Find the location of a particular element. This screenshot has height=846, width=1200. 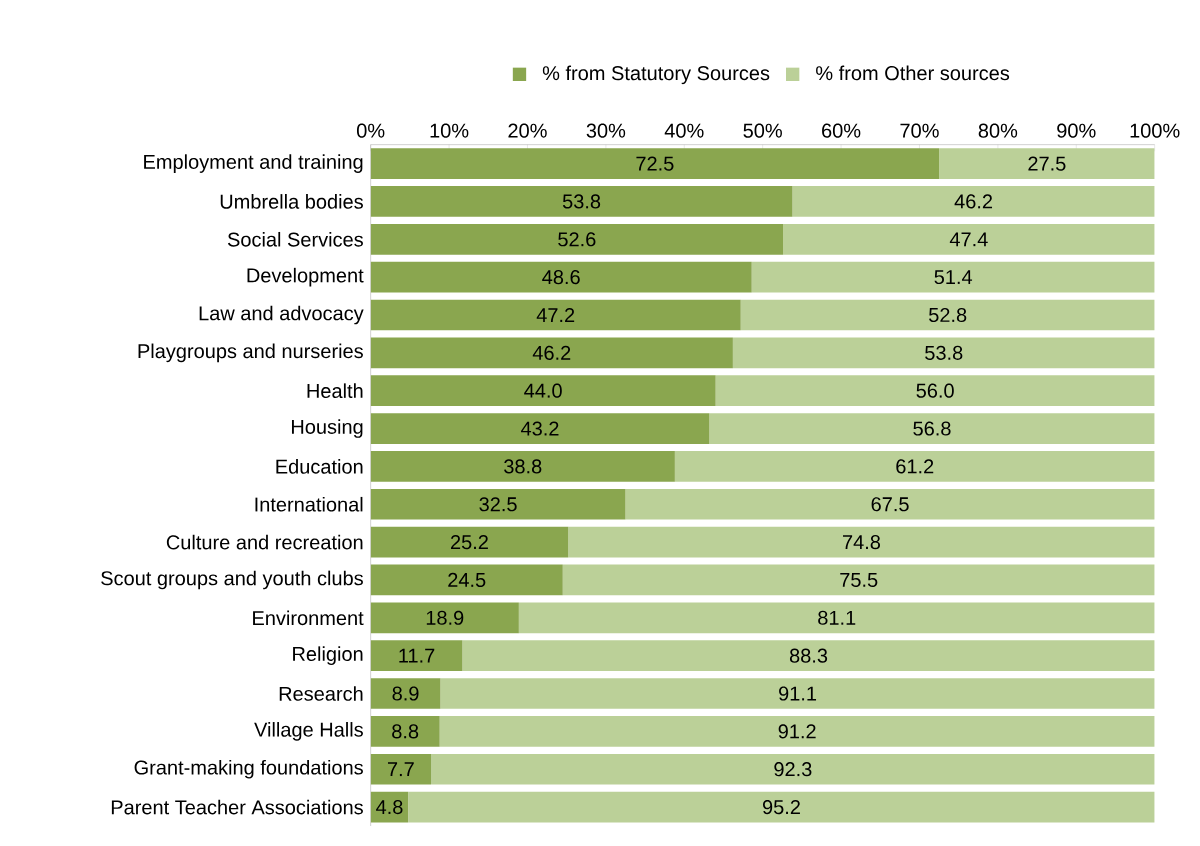

data-label: 74.8 is located at coordinates (862, 542).